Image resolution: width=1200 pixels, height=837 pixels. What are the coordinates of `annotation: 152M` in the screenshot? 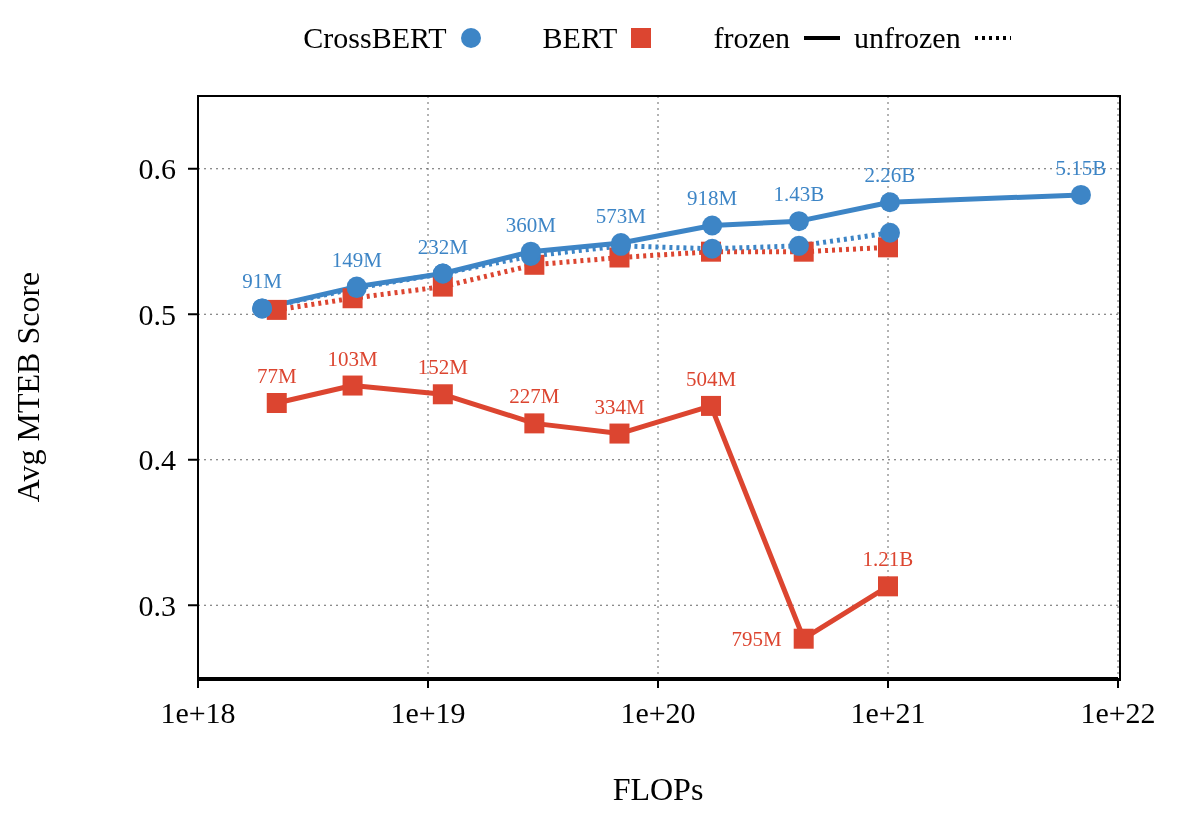 It's located at (443, 367).